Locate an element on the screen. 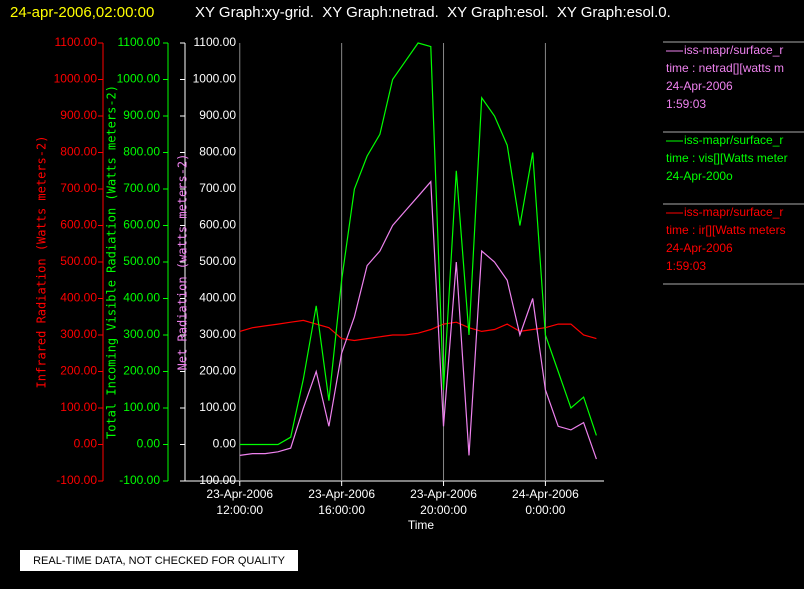 Image resolution: width=804 pixels, height=589 pixels. legend-detail: time : ir[][Watts meters is located at coordinates (726, 230).